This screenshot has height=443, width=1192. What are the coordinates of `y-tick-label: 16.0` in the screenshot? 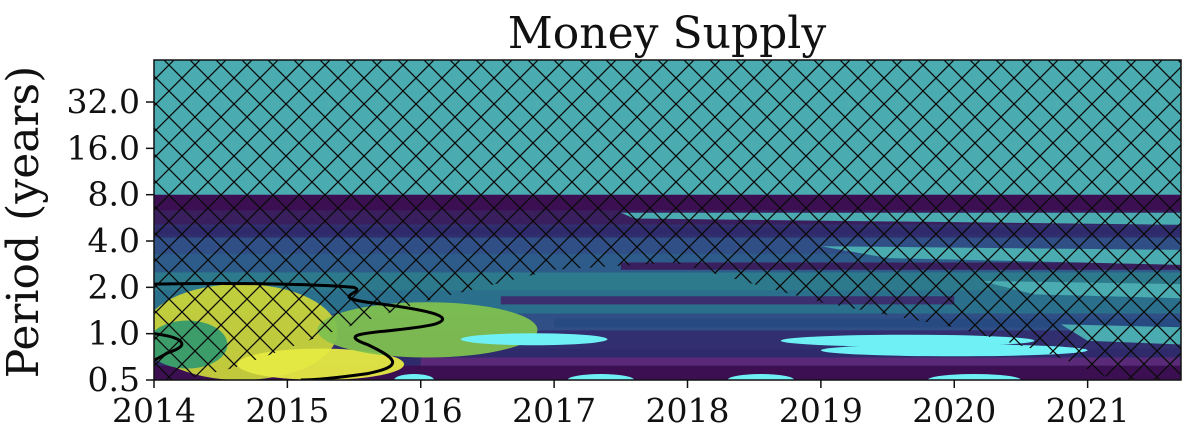 It's located at (103, 147).